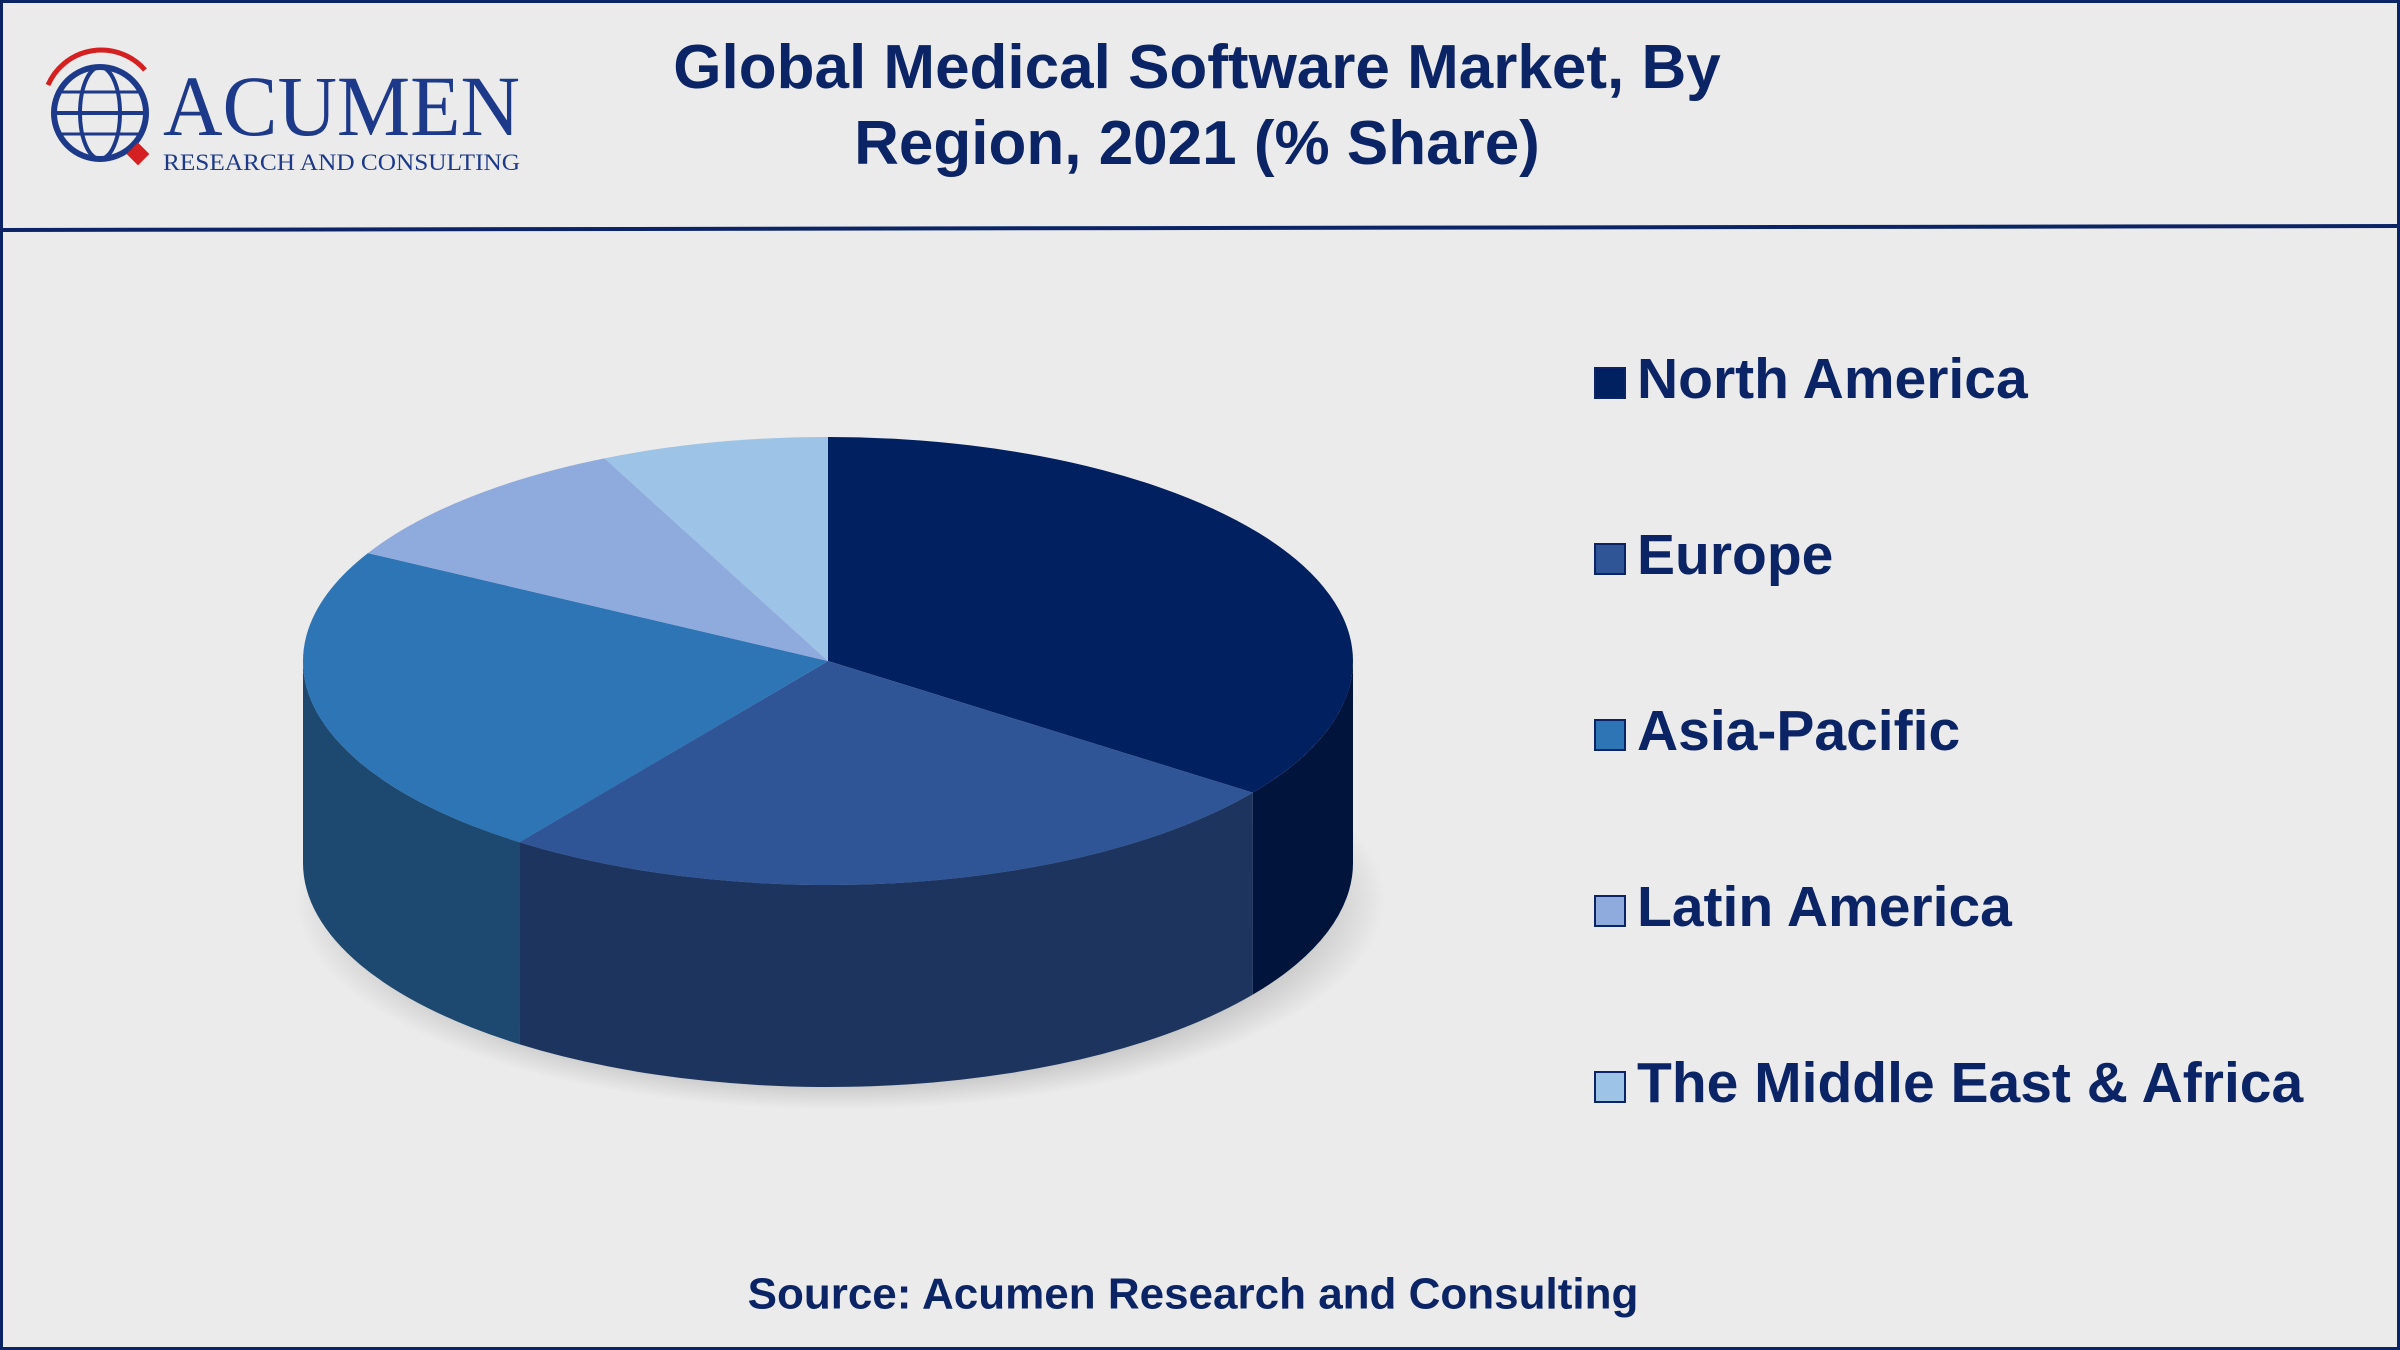  I want to click on logo-arc, so click(96, 67).